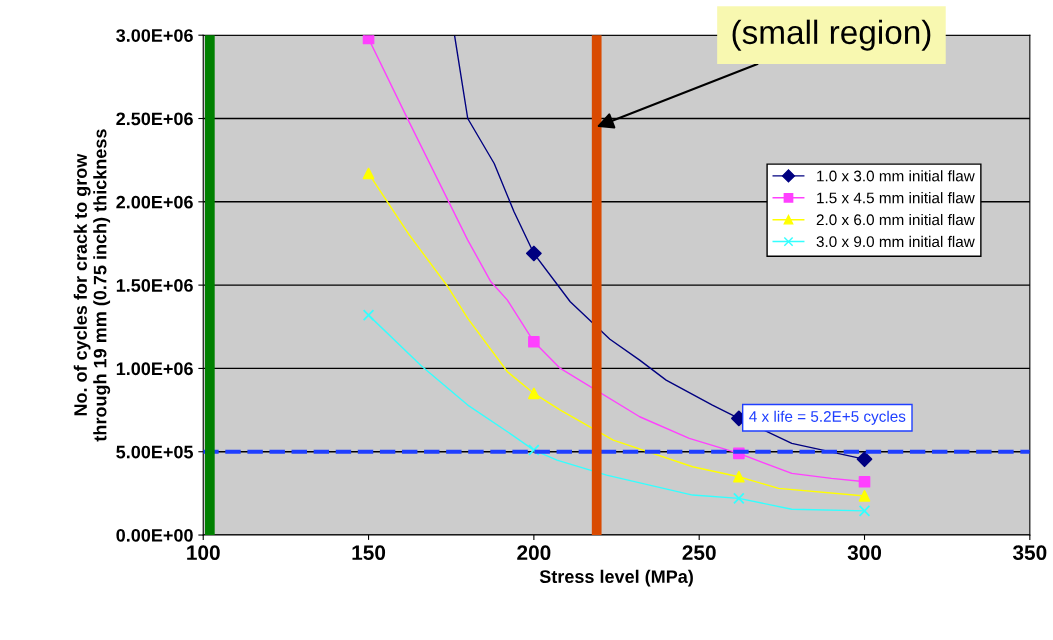  Describe the element at coordinates (369, 553) in the screenshot. I see `x-tick-label: 150` at that location.